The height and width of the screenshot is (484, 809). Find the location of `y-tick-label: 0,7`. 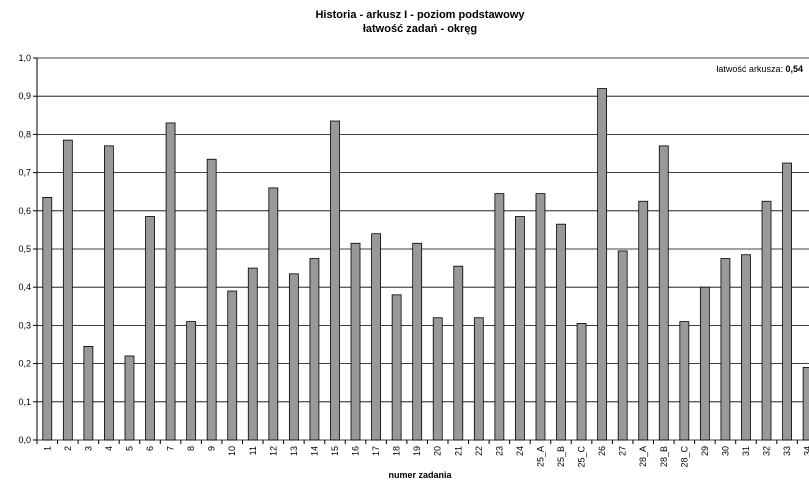

y-tick-label: 0,7 is located at coordinates (24, 173).